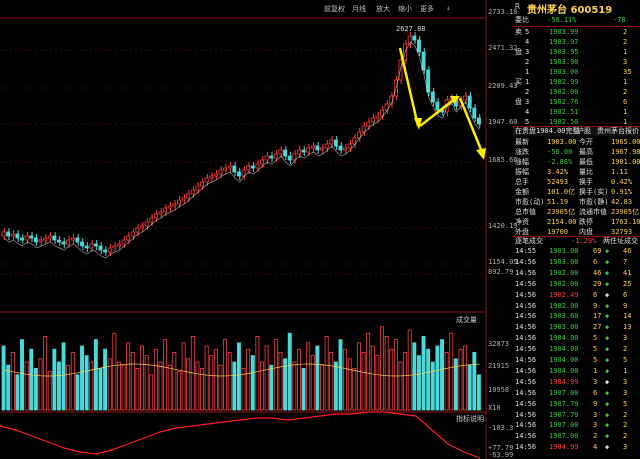 The image size is (640, 459). What do you see at coordinates (576, 112) in the screenshot?
I see `buy-order-row: 4 1902.51 1` at bounding box center [576, 112].